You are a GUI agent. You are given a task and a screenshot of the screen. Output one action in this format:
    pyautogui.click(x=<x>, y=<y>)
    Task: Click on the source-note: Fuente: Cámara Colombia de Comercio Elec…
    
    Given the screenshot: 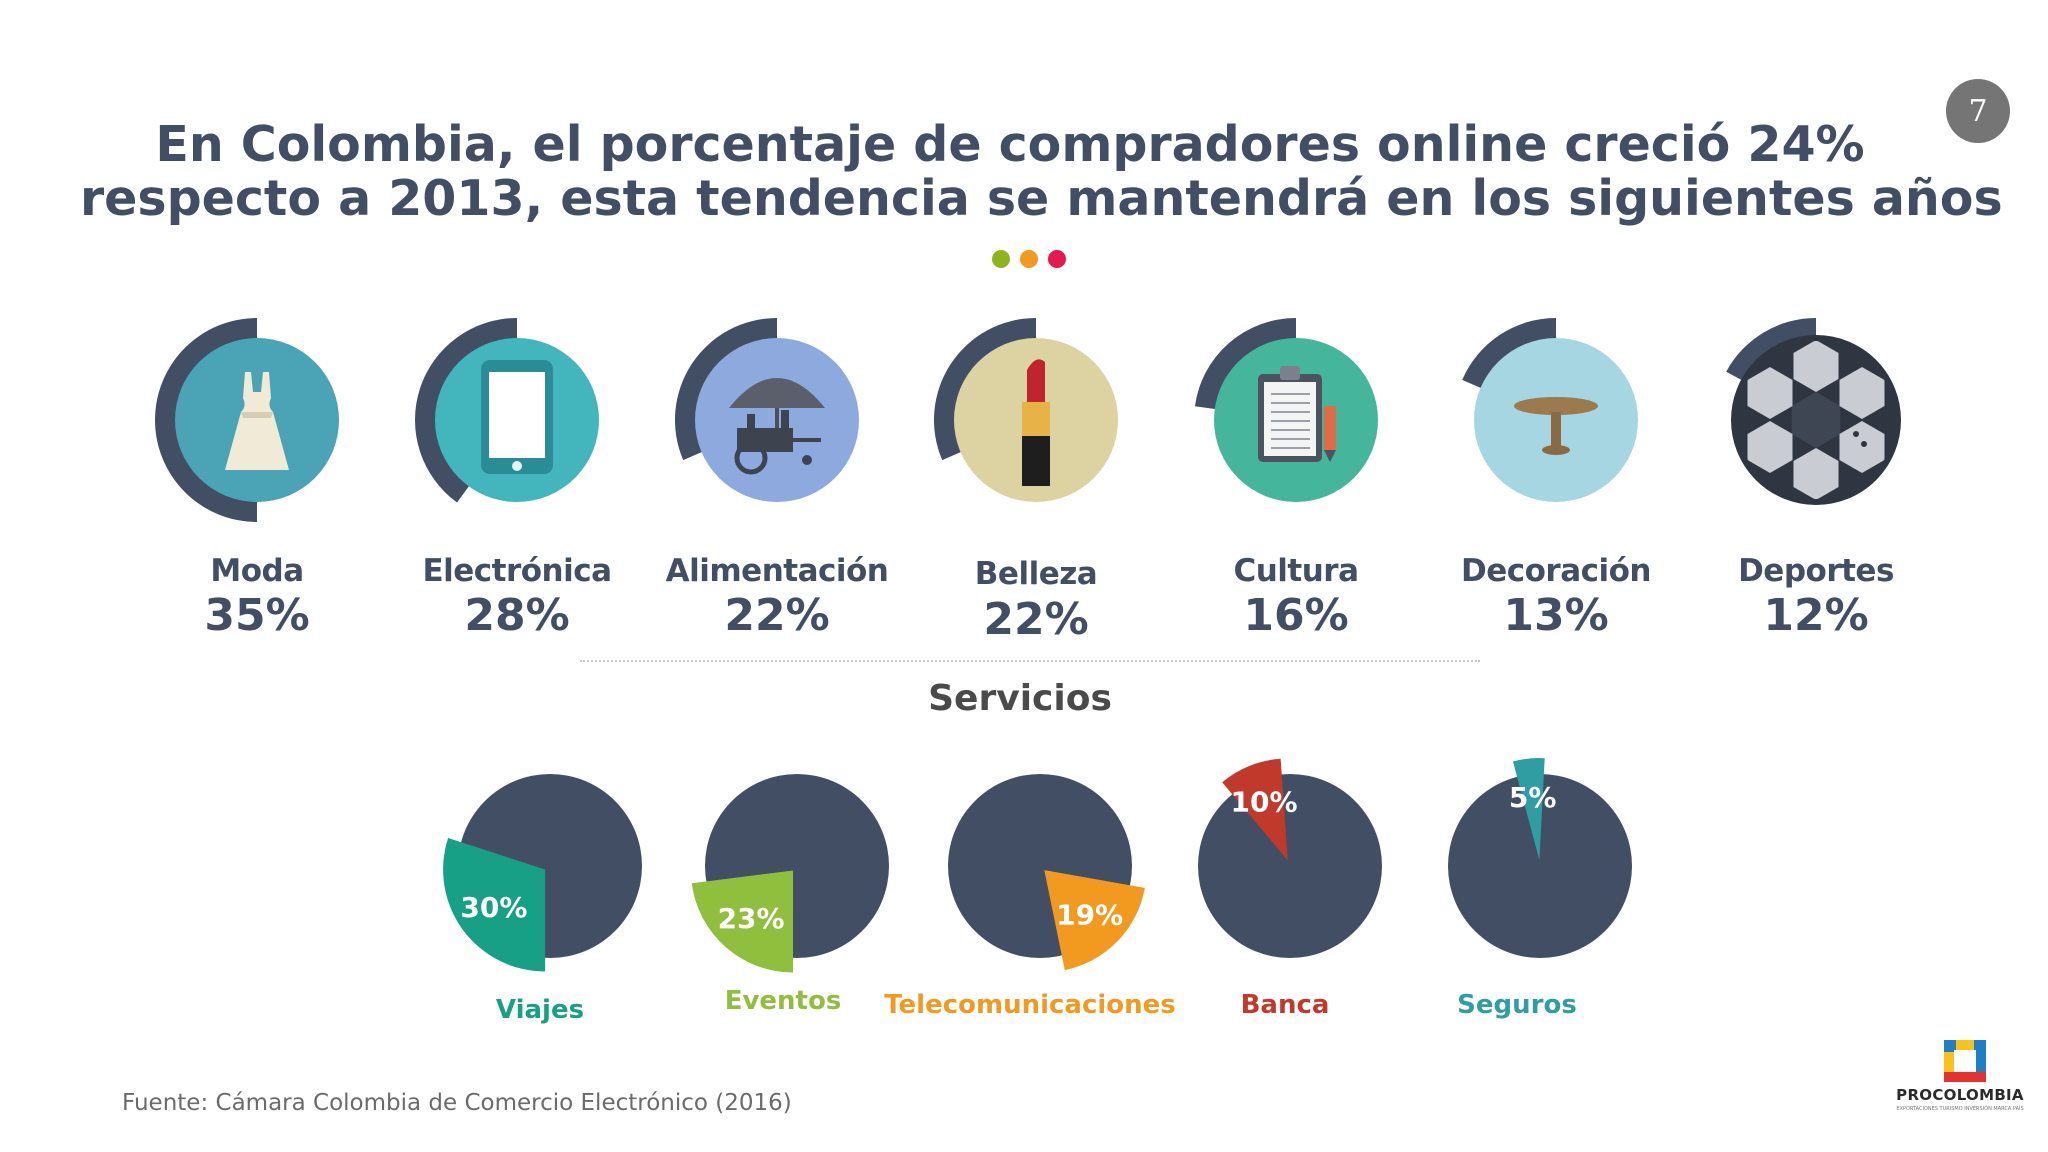 What is the action you would take?
    pyautogui.click(x=457, y=1103)
    